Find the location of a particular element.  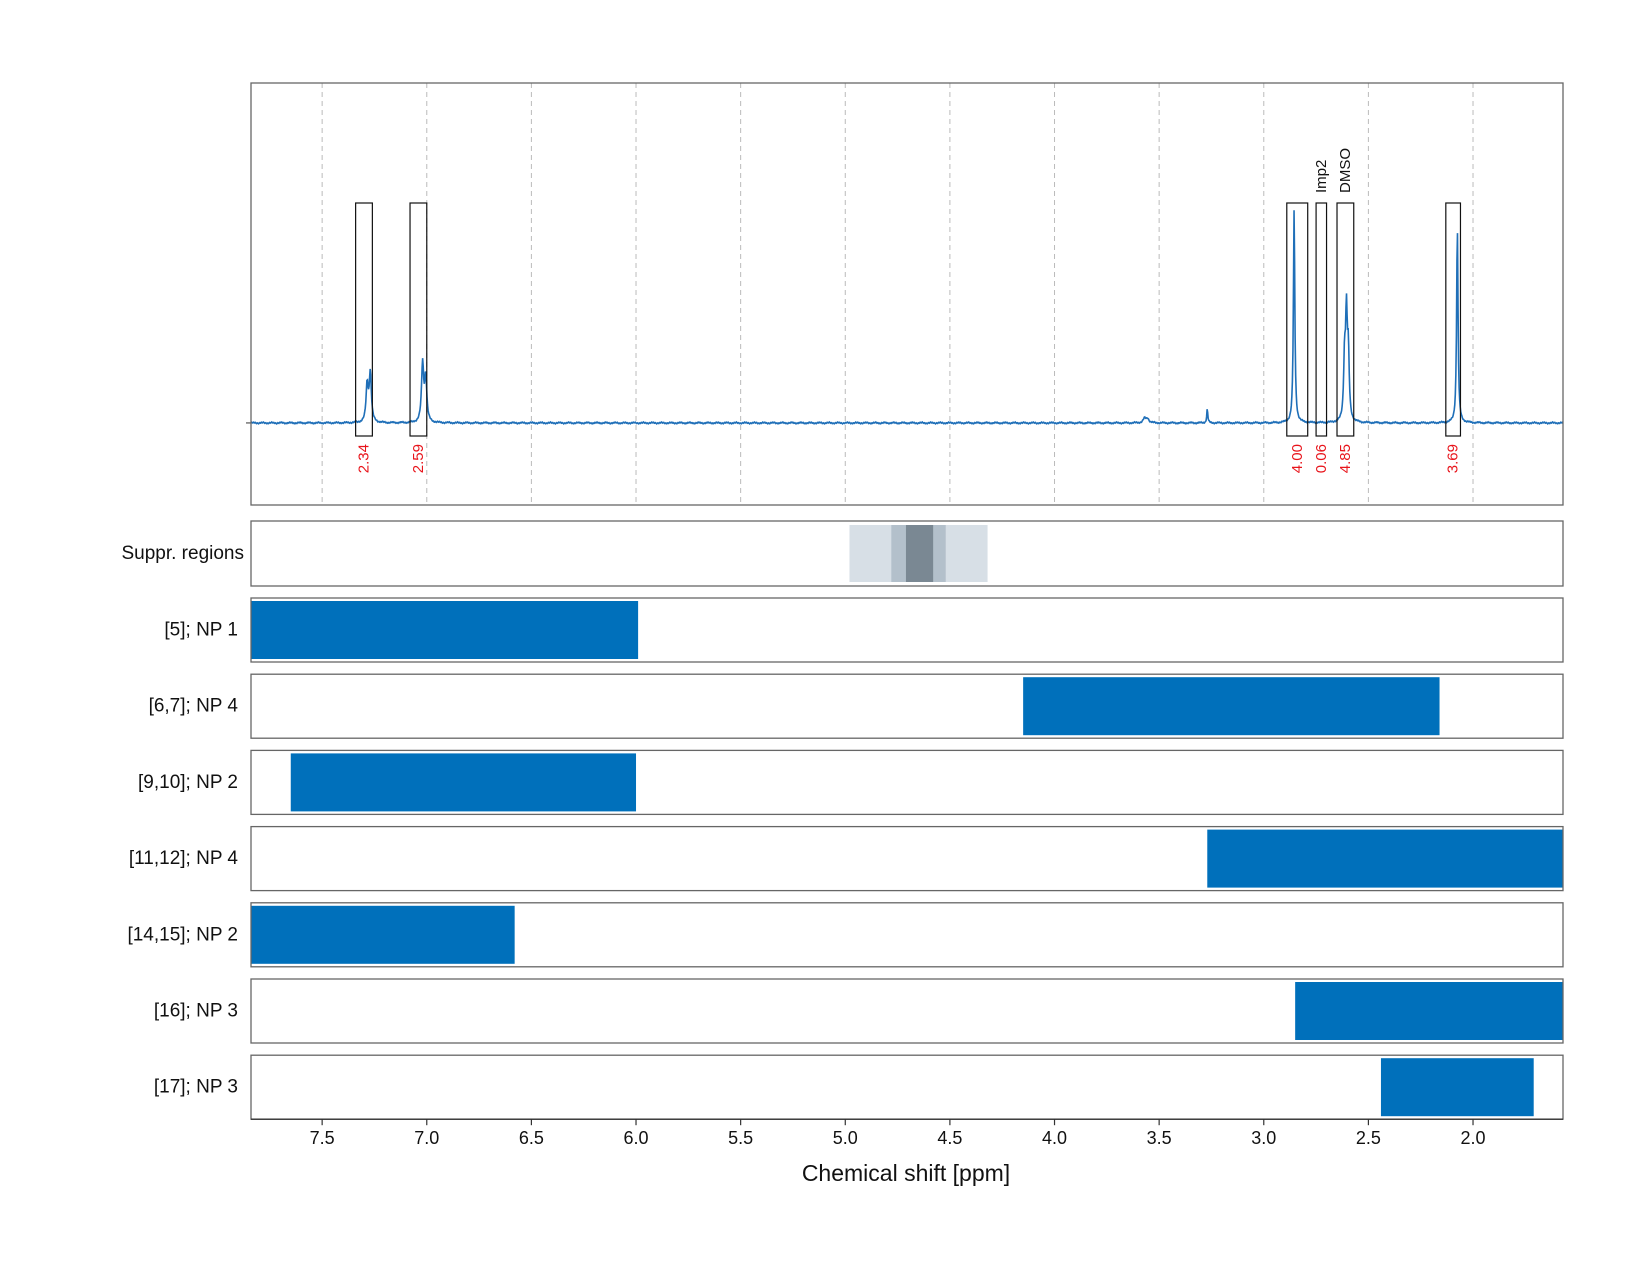

assignment-label: [17]; NP 3 is located at coordinates (196, 1087).